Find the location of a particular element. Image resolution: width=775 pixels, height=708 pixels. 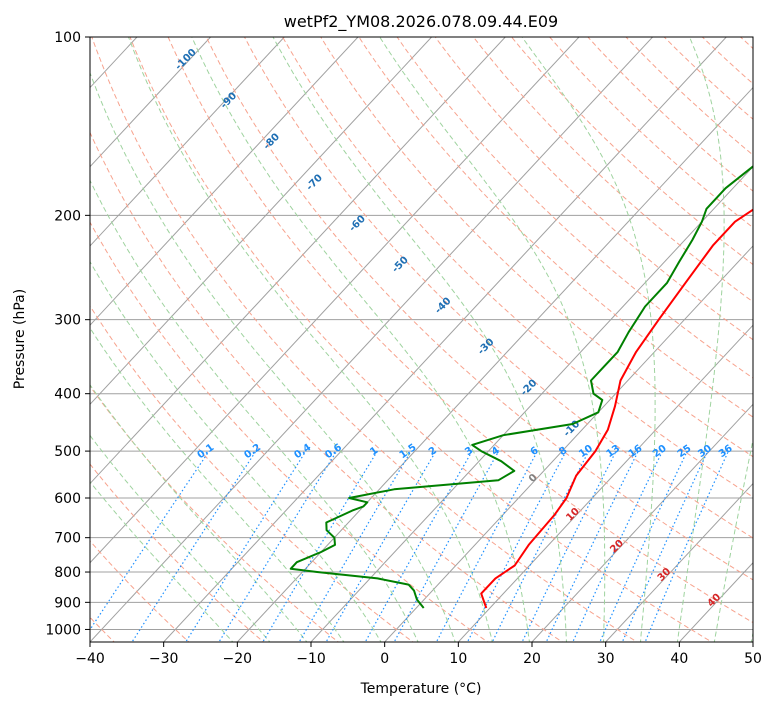

dry-adiabat-label: -50 is located at coordinates (400, 265).